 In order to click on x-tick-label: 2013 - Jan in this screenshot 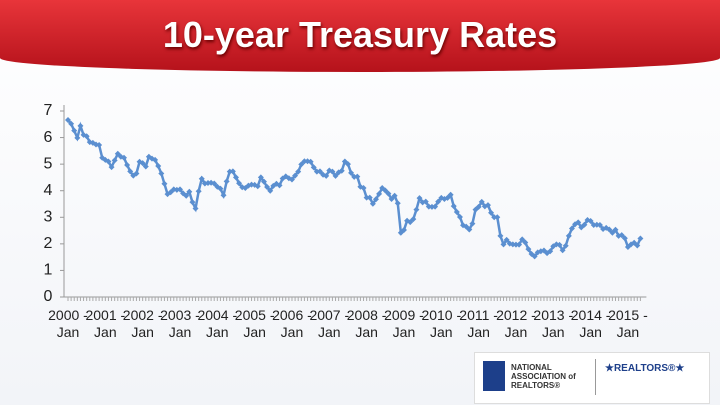, I will do `click(553, 323)`.